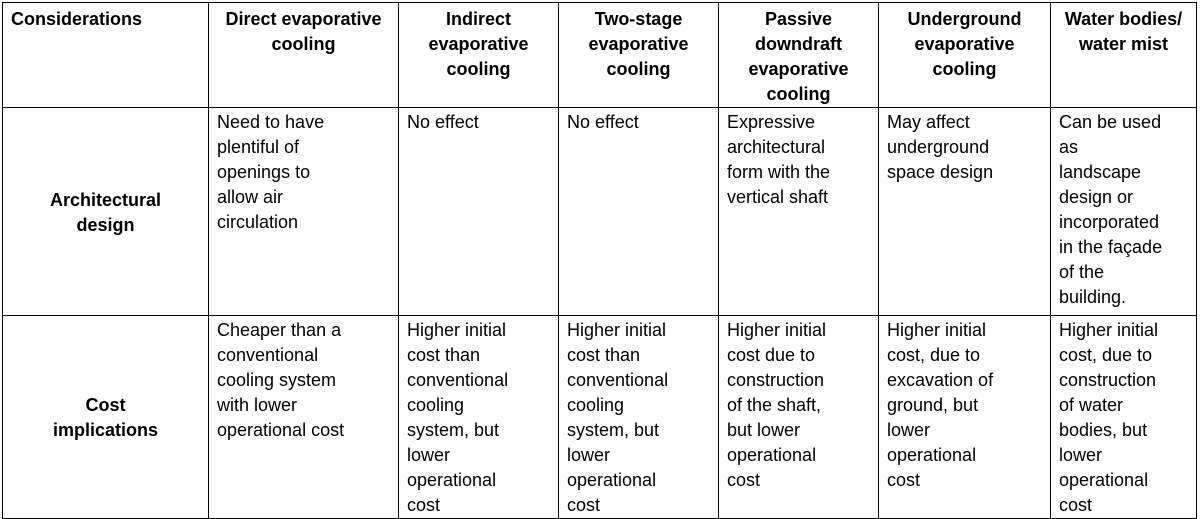 The height and width of the screenshot is (519, 1200). Describe the element at coordinates (638, 55) in the screenshot. I see `header-two-stage-evaporative-cooling: Two-stage evaporative cooling` at that location.